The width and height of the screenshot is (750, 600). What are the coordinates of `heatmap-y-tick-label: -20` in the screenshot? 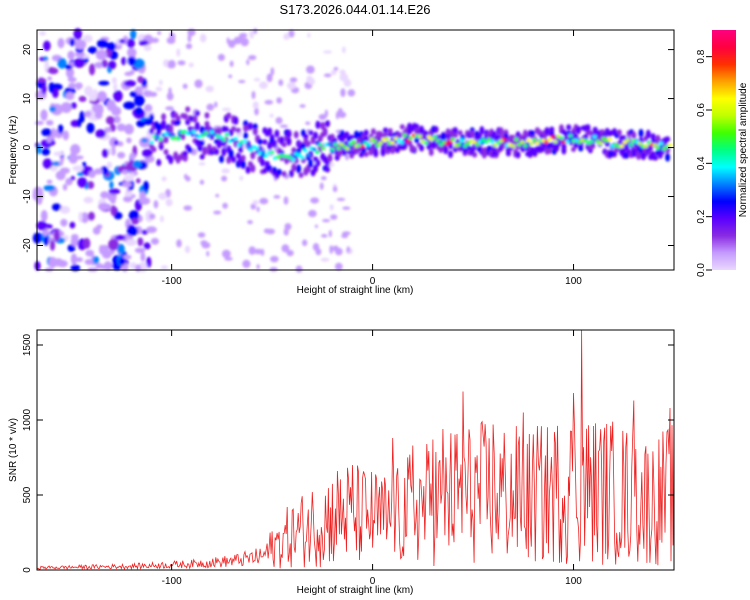 It's located at (27, 245).